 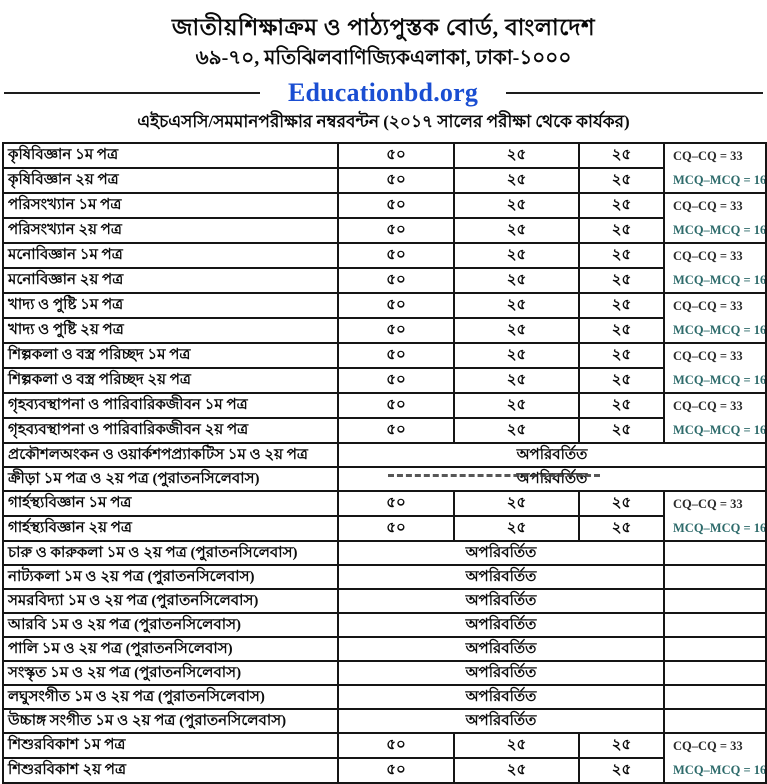 I want to click on subject-cell: মনোবিজ্ঞান ২য় পত্র, so click(x=170, y=280).